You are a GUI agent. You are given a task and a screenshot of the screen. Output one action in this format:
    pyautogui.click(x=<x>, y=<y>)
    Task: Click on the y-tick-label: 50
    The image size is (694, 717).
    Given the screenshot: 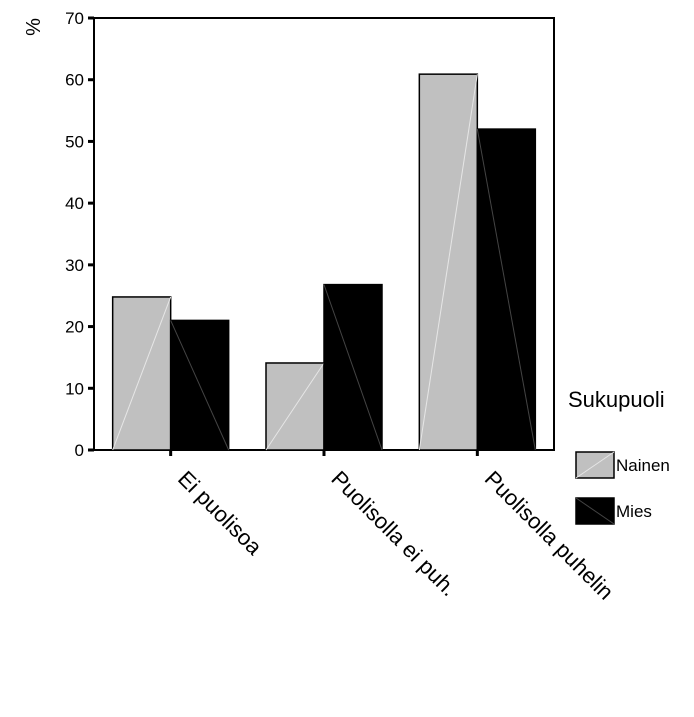 What is the action you would take?
    pyautogui.click(x=74, y=141)
    